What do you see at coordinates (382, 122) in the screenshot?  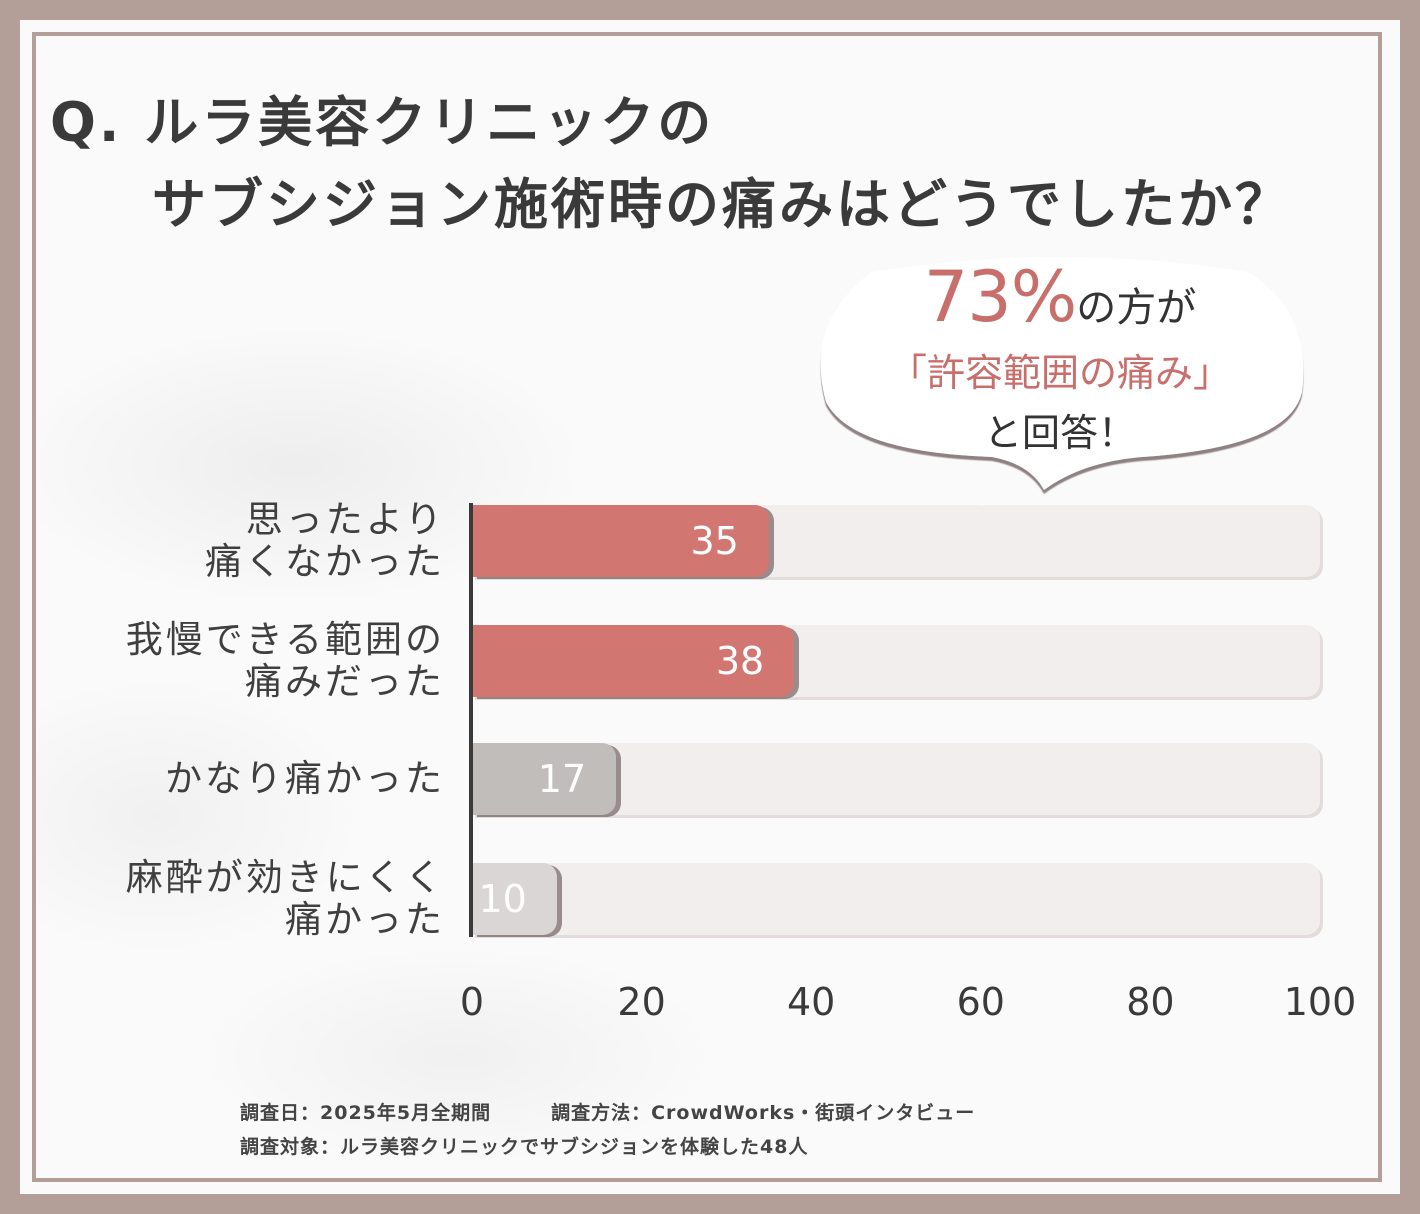 I see `title-line-1: Q. ルラ美容クリニックの` at bounding box center [382, 122].